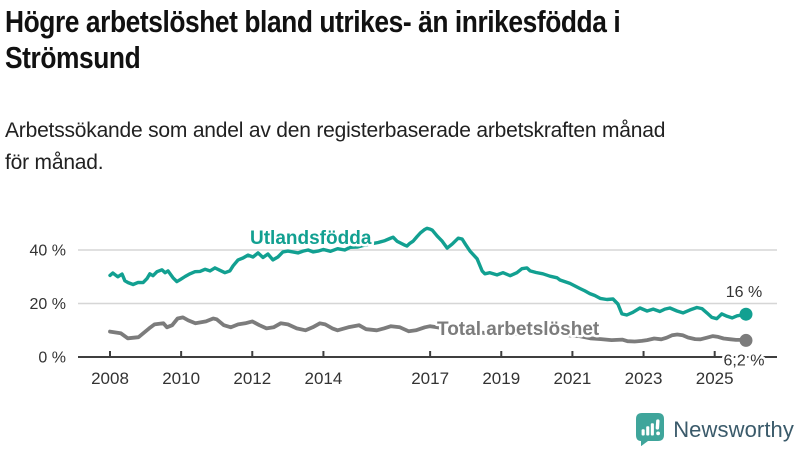 This screenshot has width=800, height=450. Describe the element at coordinates (73, 57) in the screenshot. I see `title-line-2: Strömsund` at that location.